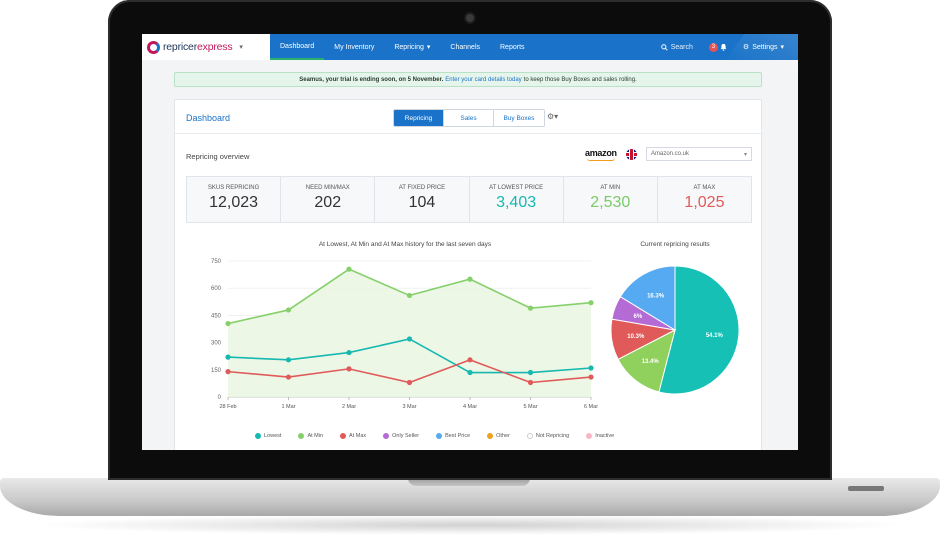 This screenshot has width=940, height=557. I want to click on nav-channels: Channels, so click(465, 47).